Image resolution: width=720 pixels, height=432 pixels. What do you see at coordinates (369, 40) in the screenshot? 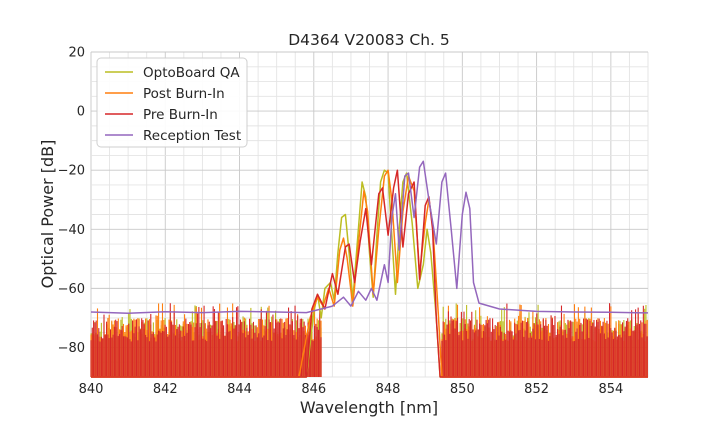
I see `chart-title: D4364 V20083 Ch. 5` at bounding box center [369, 40].